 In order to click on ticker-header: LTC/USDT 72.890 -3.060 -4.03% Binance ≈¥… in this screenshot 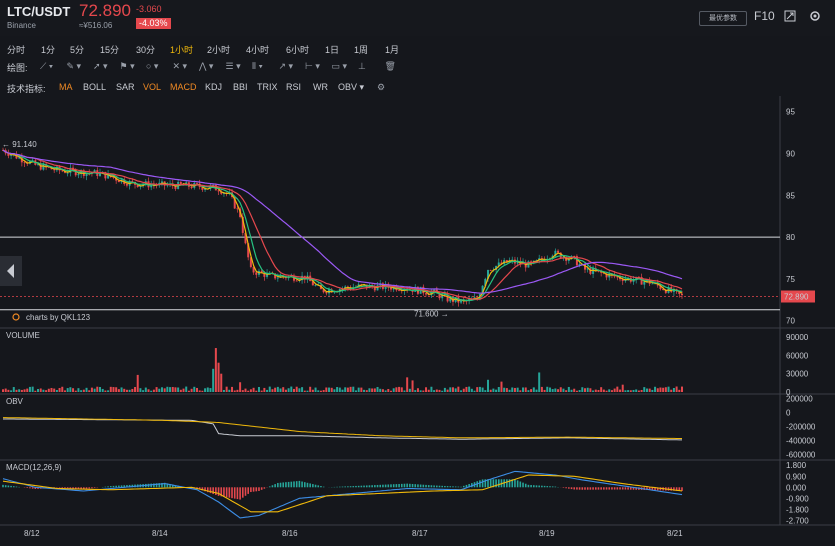, I will do `click(417, 18)`.